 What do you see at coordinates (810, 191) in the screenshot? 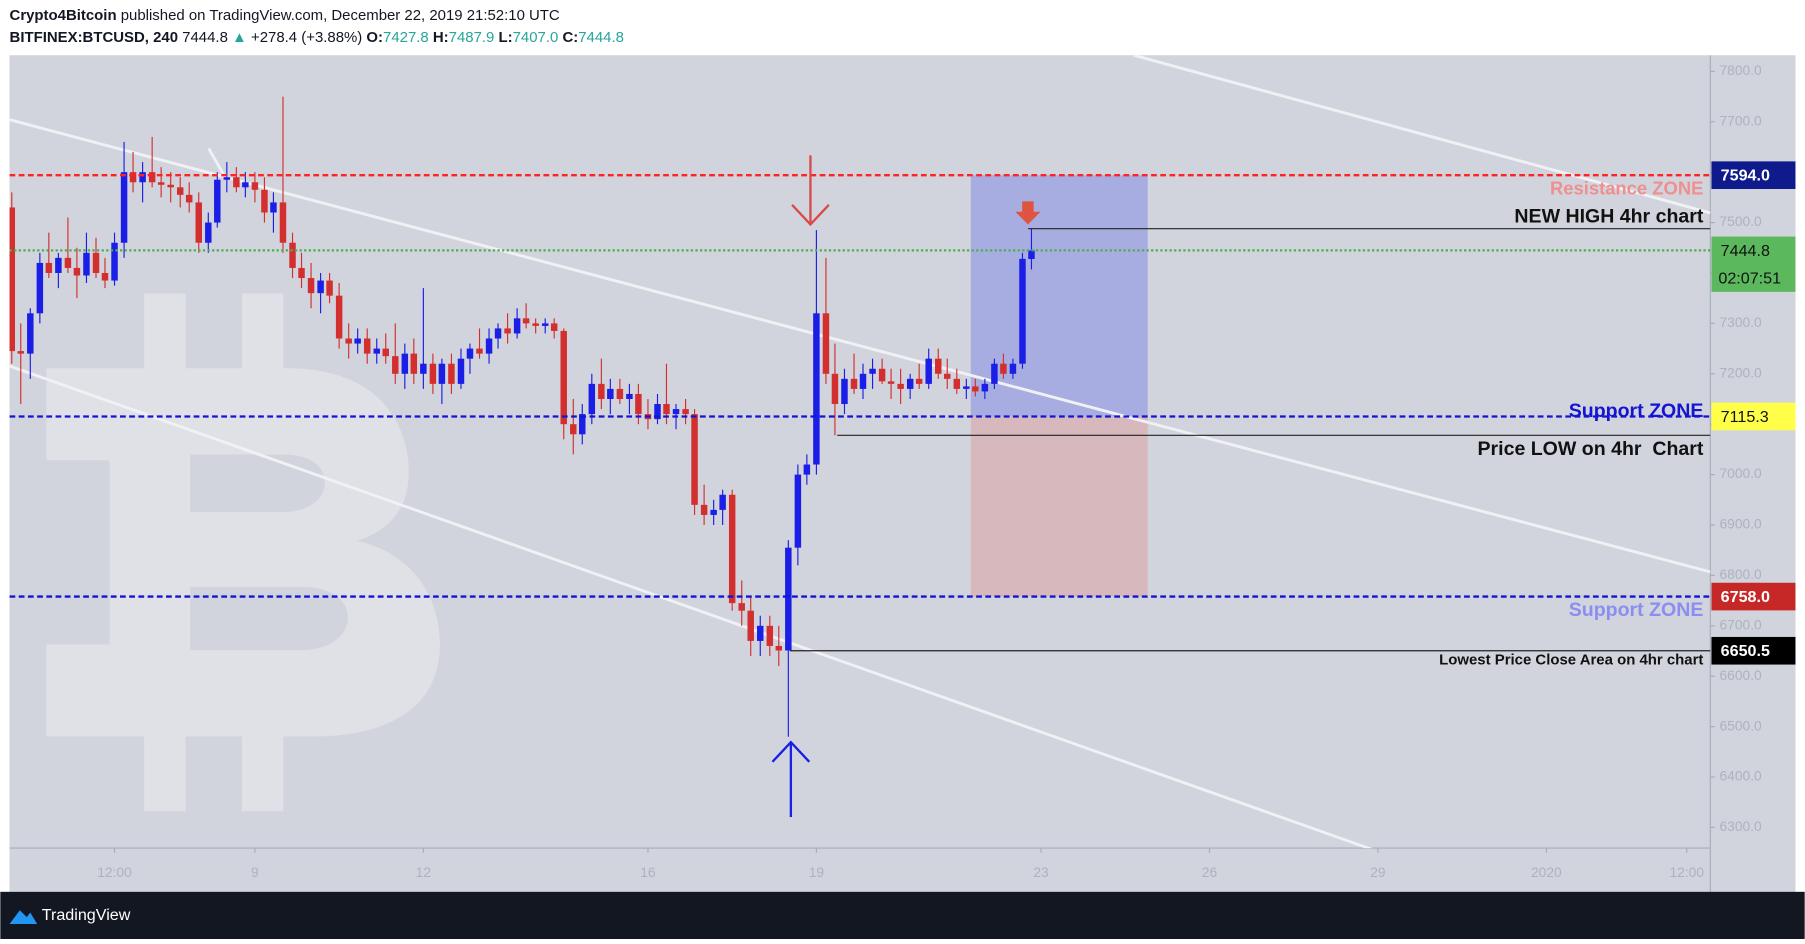
I see `arrow-down` at bounding box center [810, 191].